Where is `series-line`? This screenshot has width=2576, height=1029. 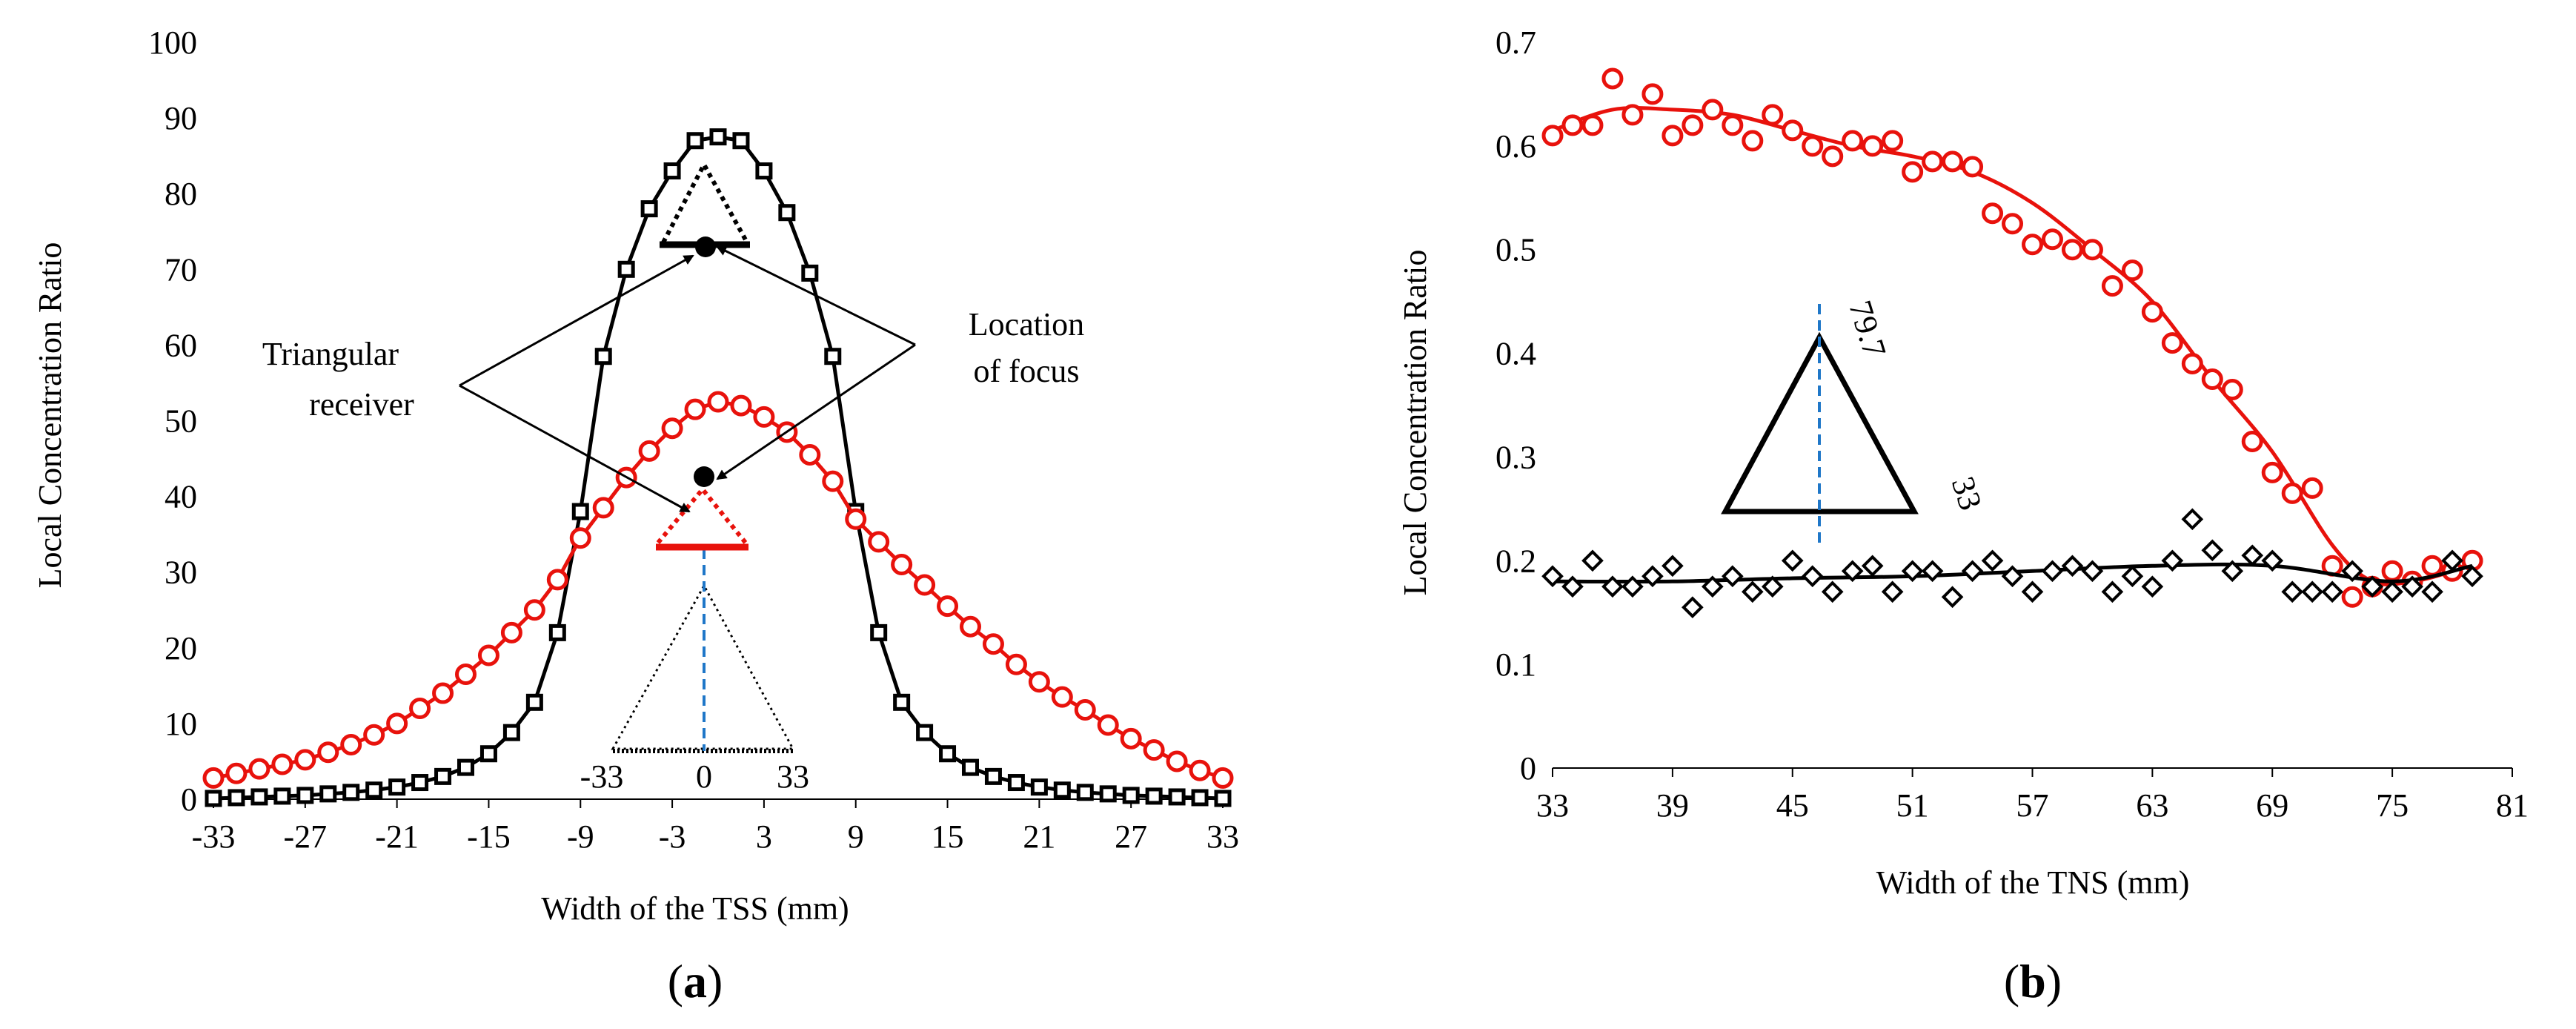
series-line is located at coordinates (718, 590).